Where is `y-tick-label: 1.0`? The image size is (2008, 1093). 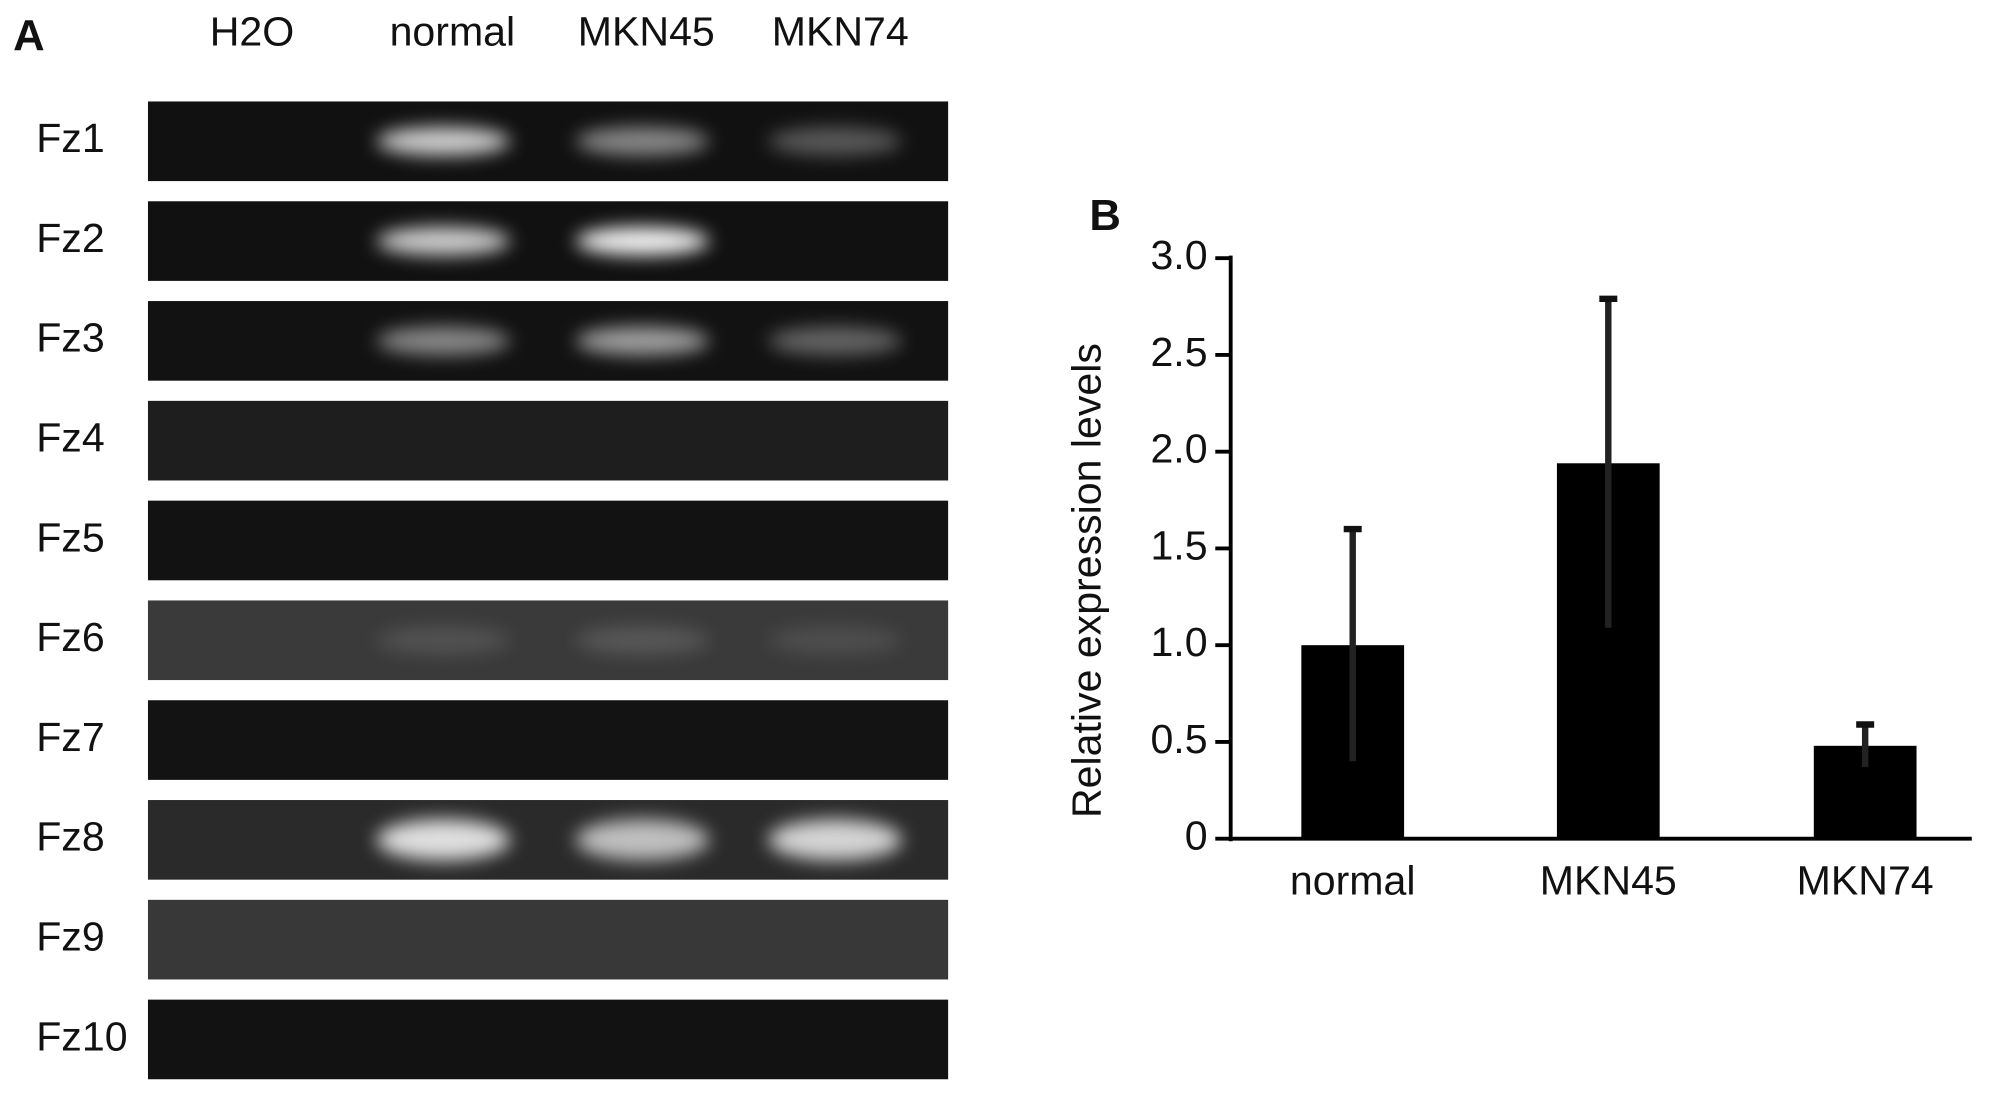
y-tick-label: 1.0 is located at coordinates (1178, 642).